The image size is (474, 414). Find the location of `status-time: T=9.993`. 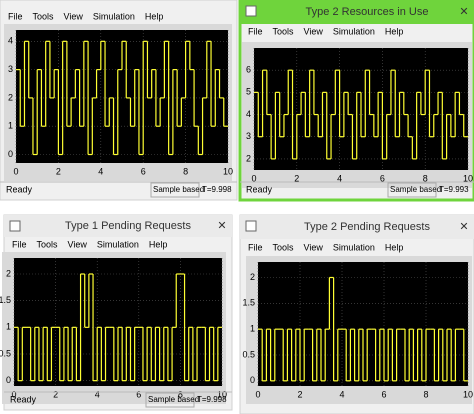

status-time: T=9.993 is located at coordinates (454, 189).